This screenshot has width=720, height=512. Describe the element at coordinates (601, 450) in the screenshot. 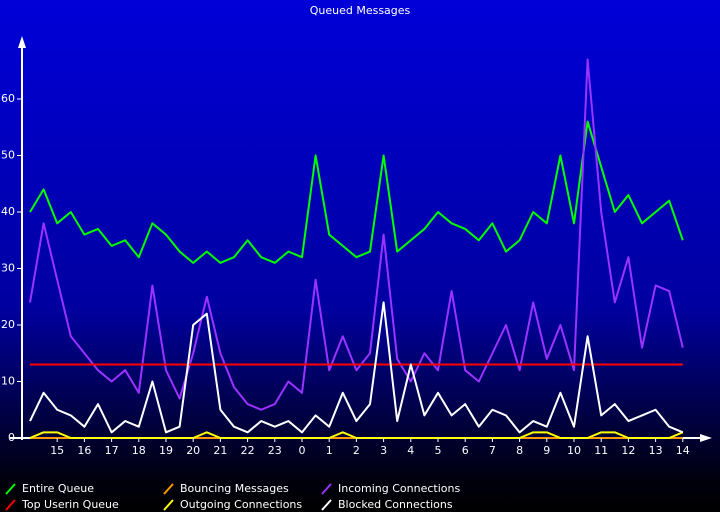

I see `x-tick-label: 11` at that location.